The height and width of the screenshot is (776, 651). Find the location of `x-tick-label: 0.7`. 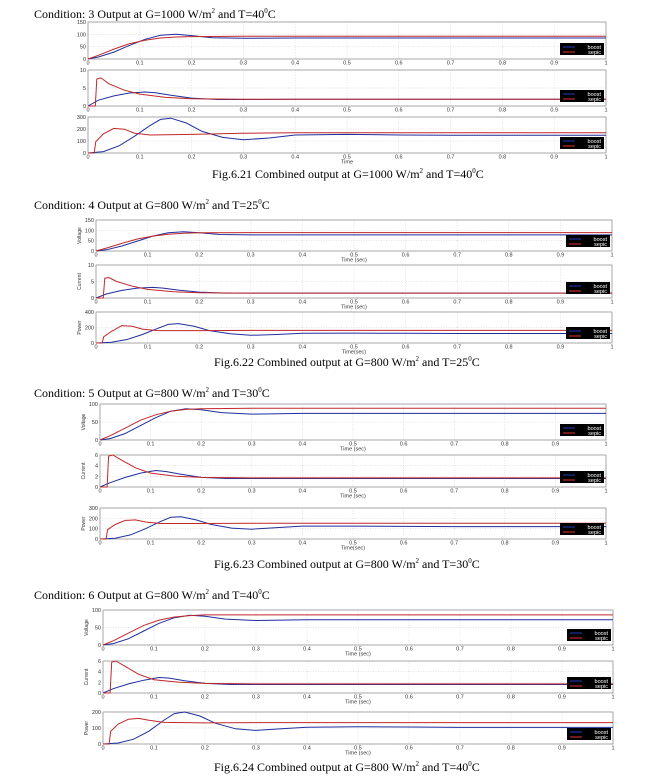

x-tick-label: 0.7 is located at coordinates (451, 111).